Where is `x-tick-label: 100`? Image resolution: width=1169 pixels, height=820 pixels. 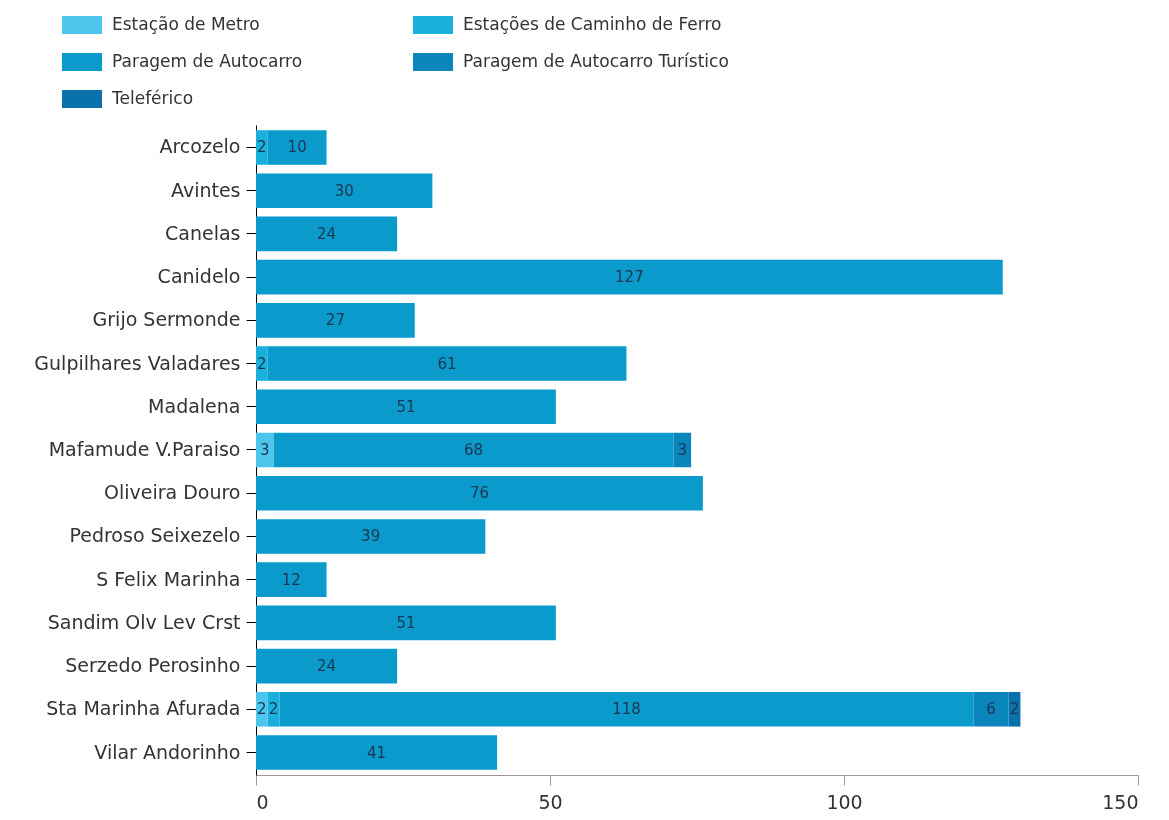
x-tick-label: 100 is located at coordinates (844, 801).